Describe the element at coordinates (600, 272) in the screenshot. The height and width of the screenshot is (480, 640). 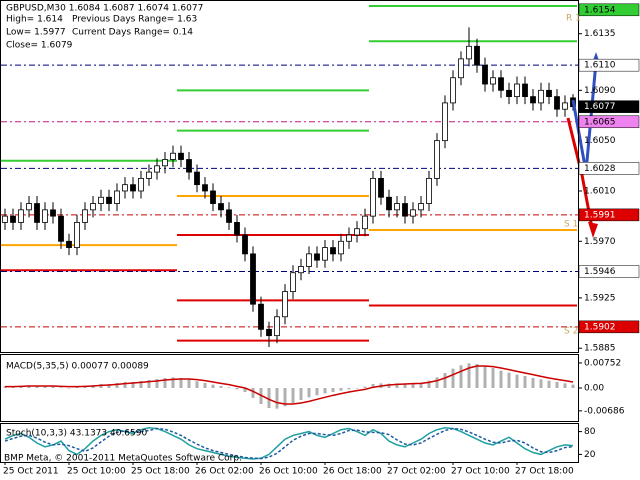
I see `level-label: 1.5946` at that location.